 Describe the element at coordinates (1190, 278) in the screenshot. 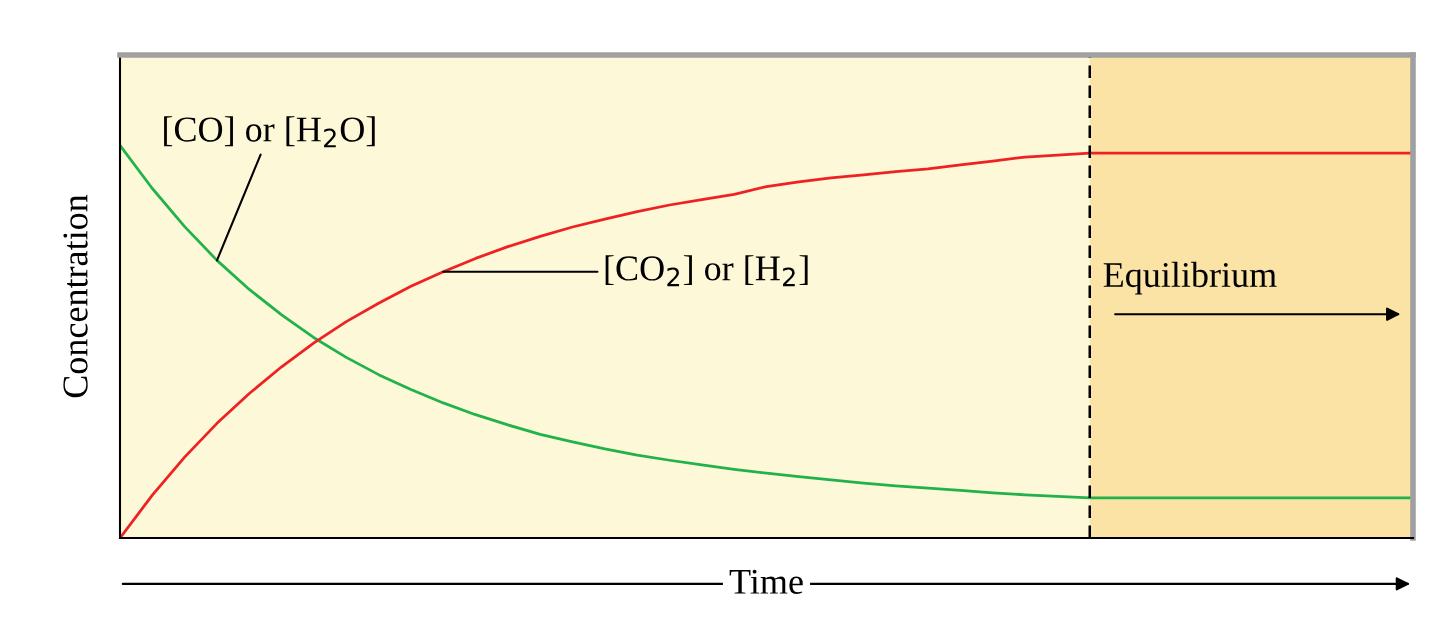

I see `annotation: Equilibrium` at that location.